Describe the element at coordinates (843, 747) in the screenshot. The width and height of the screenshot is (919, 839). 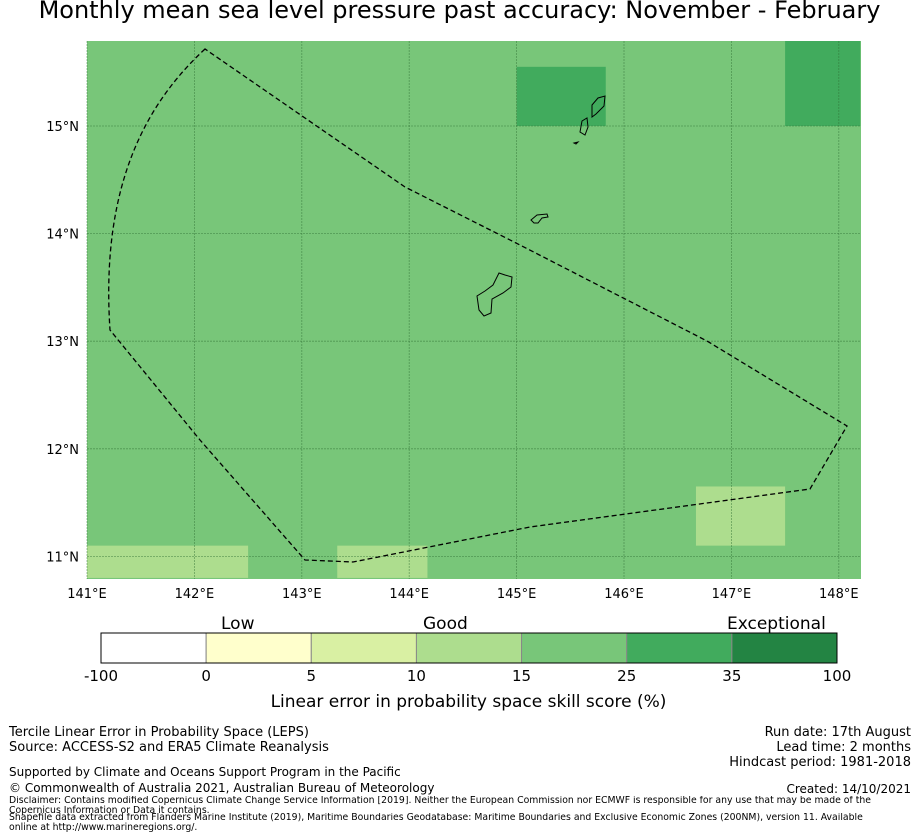
I see `lead-time-text: Lead time: 2 months` at that location.